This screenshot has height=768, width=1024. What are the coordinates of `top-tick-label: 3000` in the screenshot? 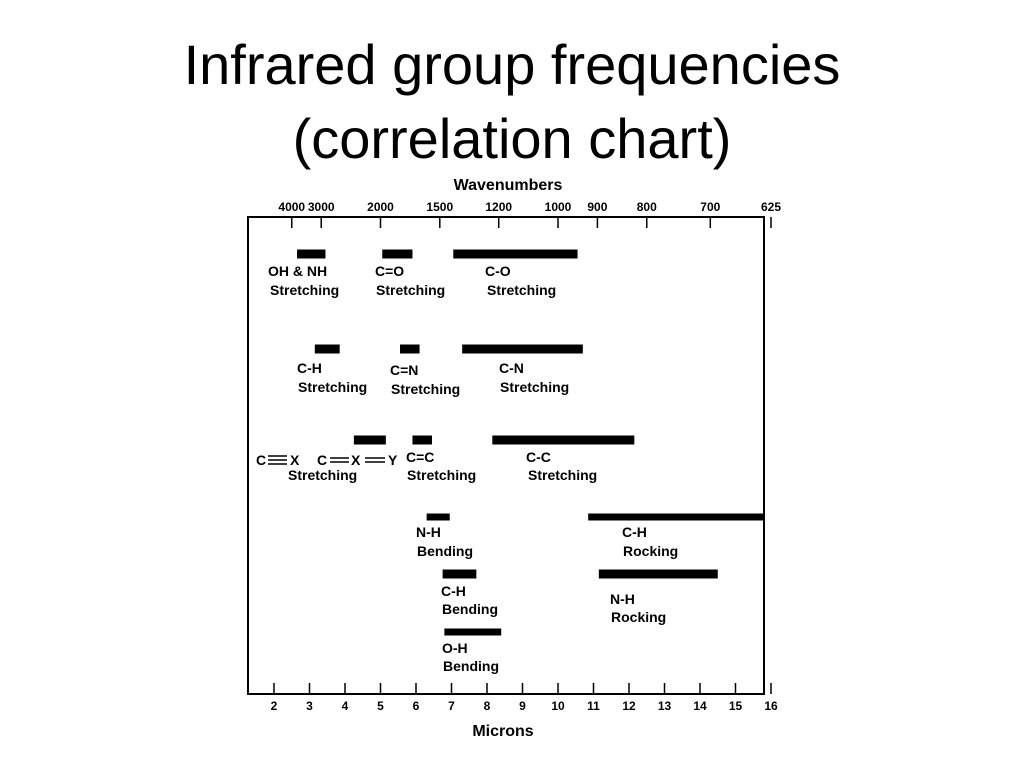 It's located at (321, 207).